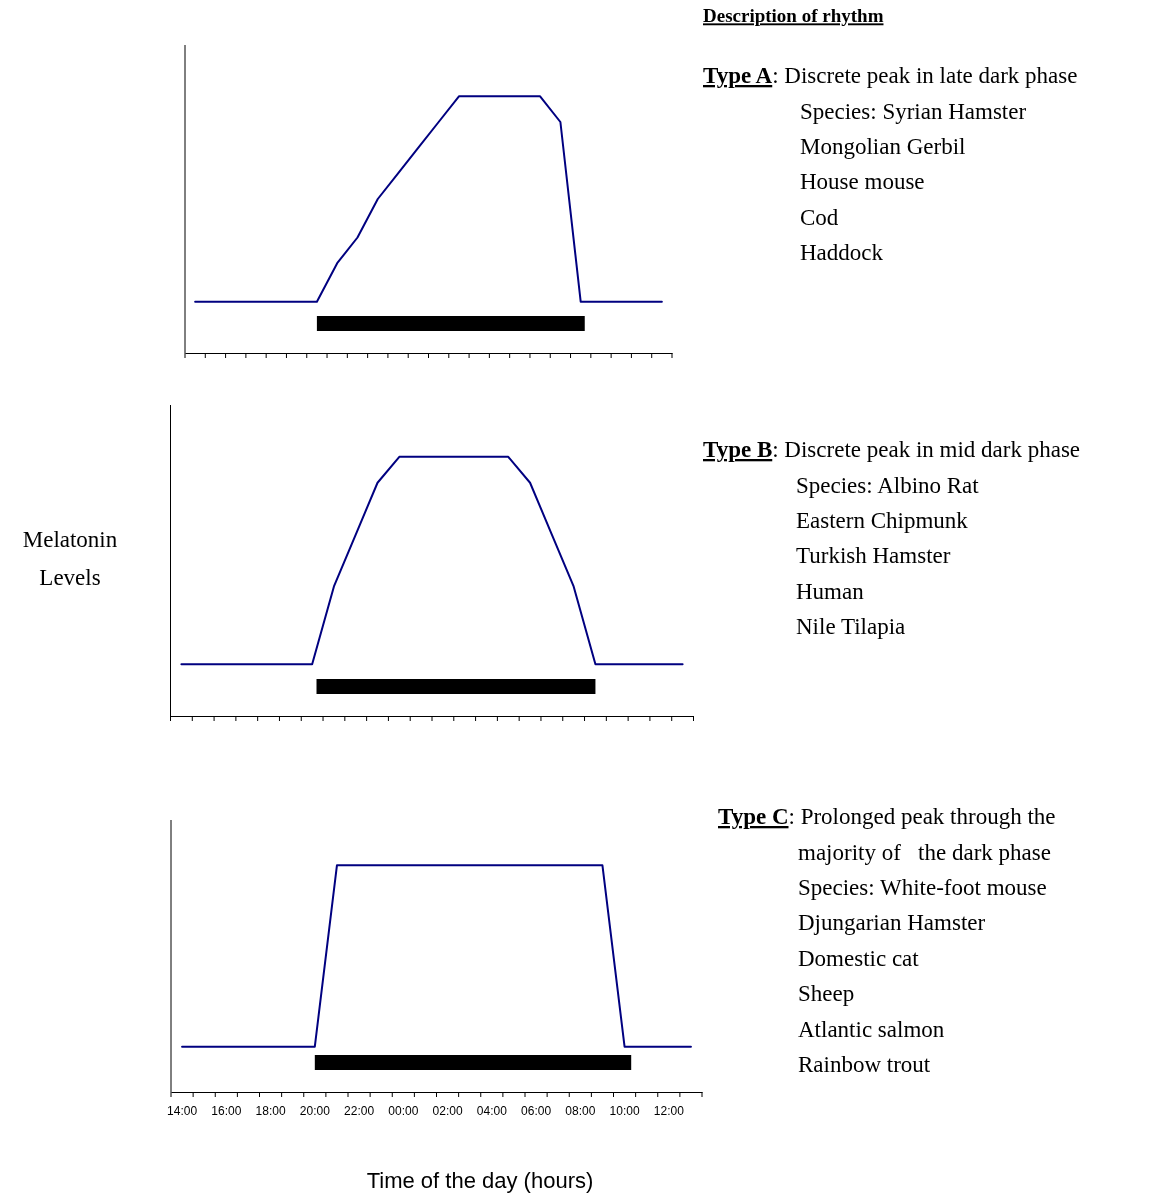 The image size is (1154, 1199). What do you see at coordinates (359, 1110) in the screenshot?
I see `x-tick-label: 22:00` at bounding box center [359, 1110].